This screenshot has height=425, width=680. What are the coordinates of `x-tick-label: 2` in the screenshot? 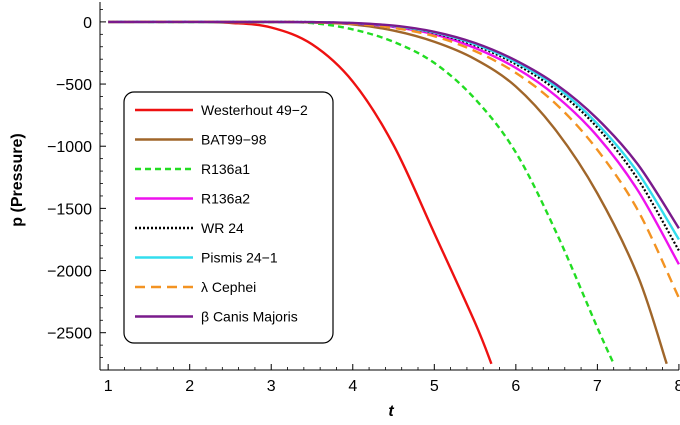 It's located at (189, 386).